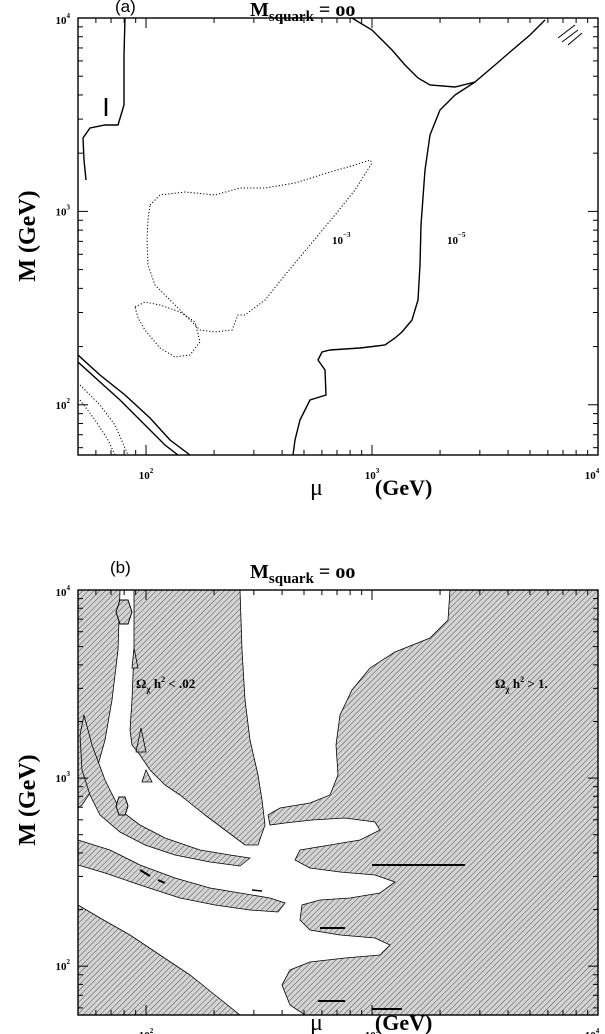  I want to click on panel-a-title: Msquark = oo, so click(302, 12).